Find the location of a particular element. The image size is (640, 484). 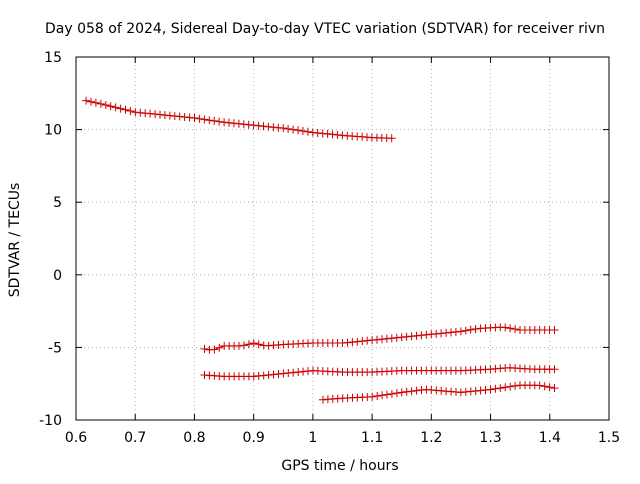

y-tick-labels: 15 10 5 0 -5 -10 is located at coordinates (50, 239).